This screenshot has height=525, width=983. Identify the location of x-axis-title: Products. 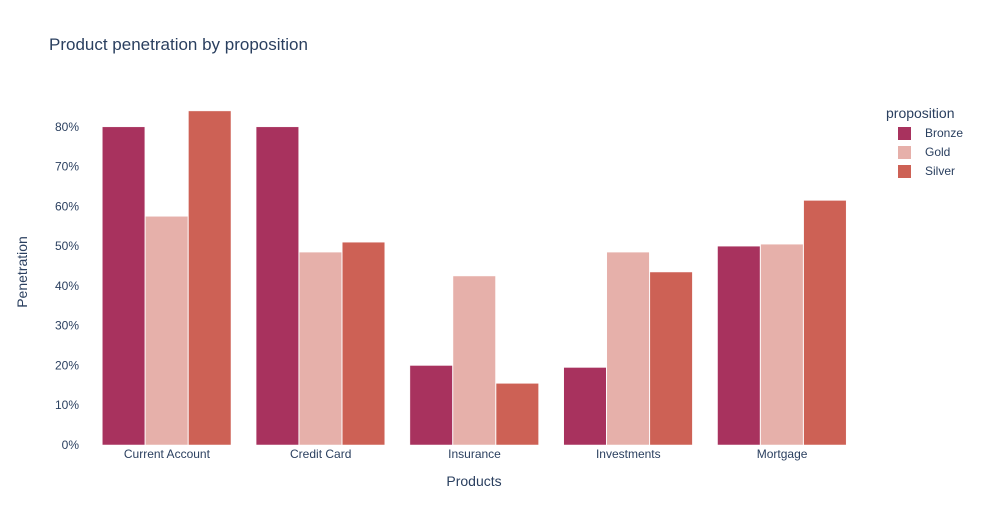
(473, 481).